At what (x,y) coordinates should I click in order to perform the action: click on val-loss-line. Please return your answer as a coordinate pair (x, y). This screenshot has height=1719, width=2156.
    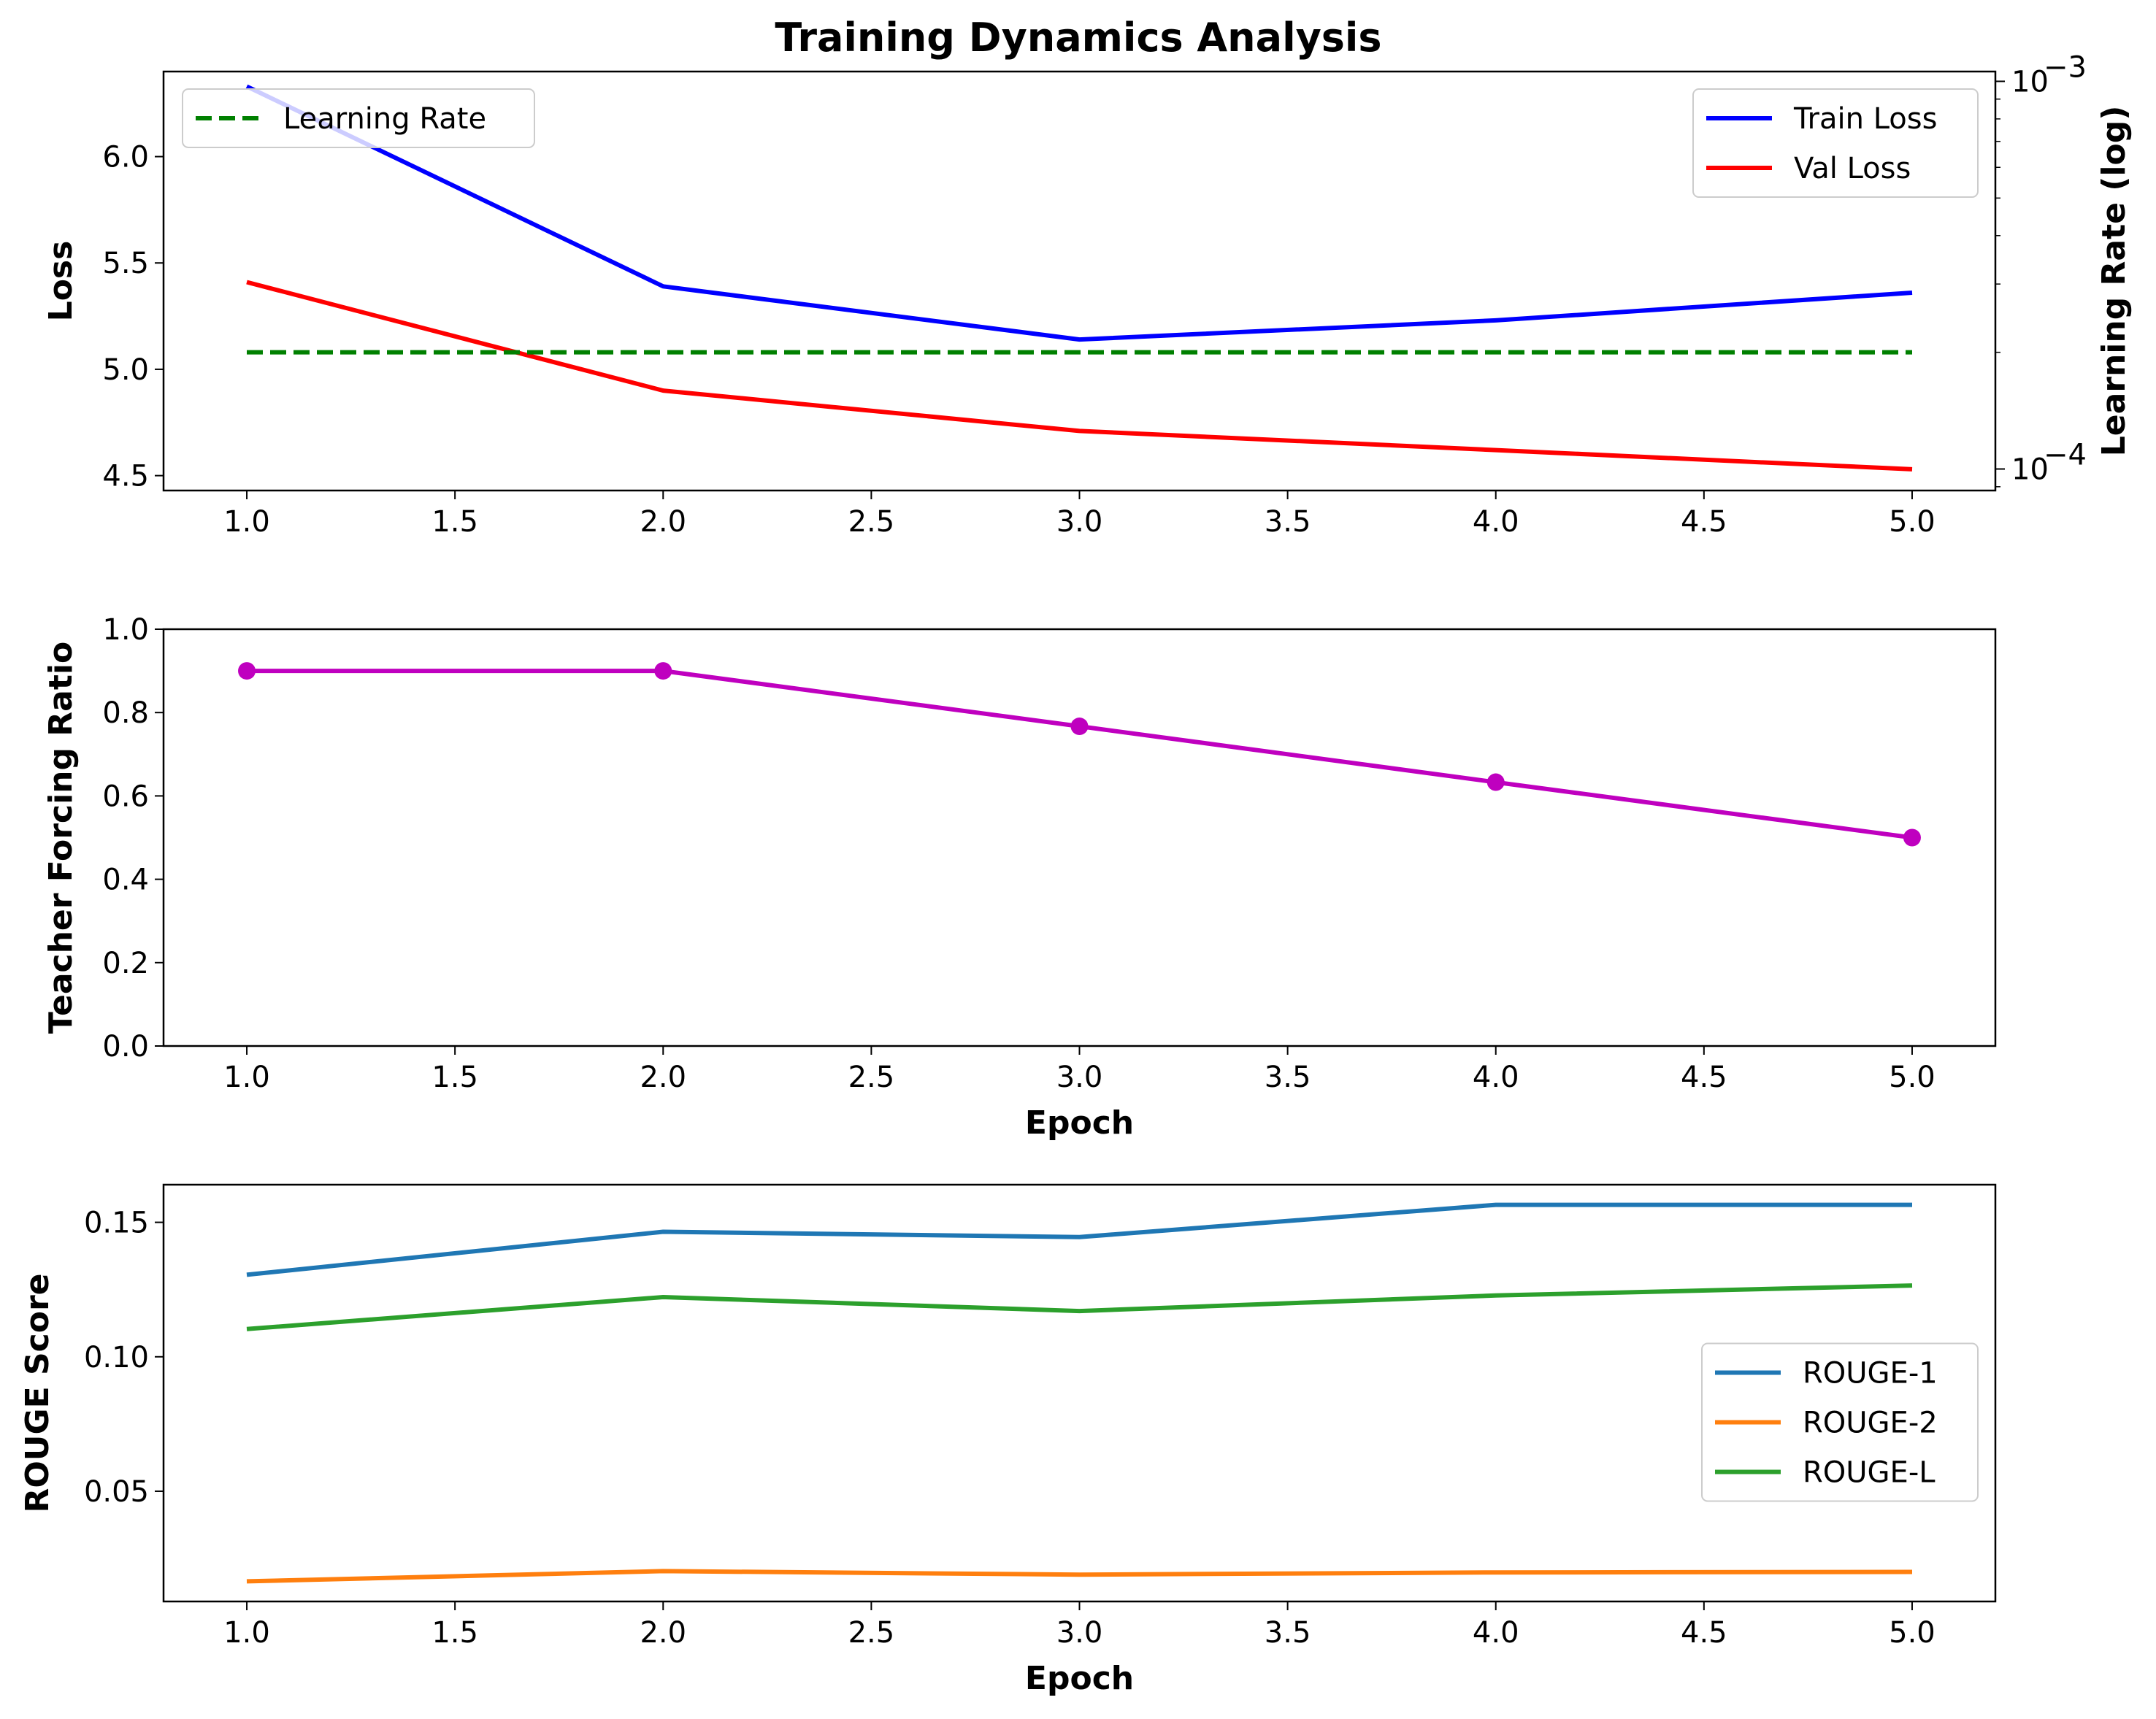
    Looking at the image, I should click on (1079, 376).